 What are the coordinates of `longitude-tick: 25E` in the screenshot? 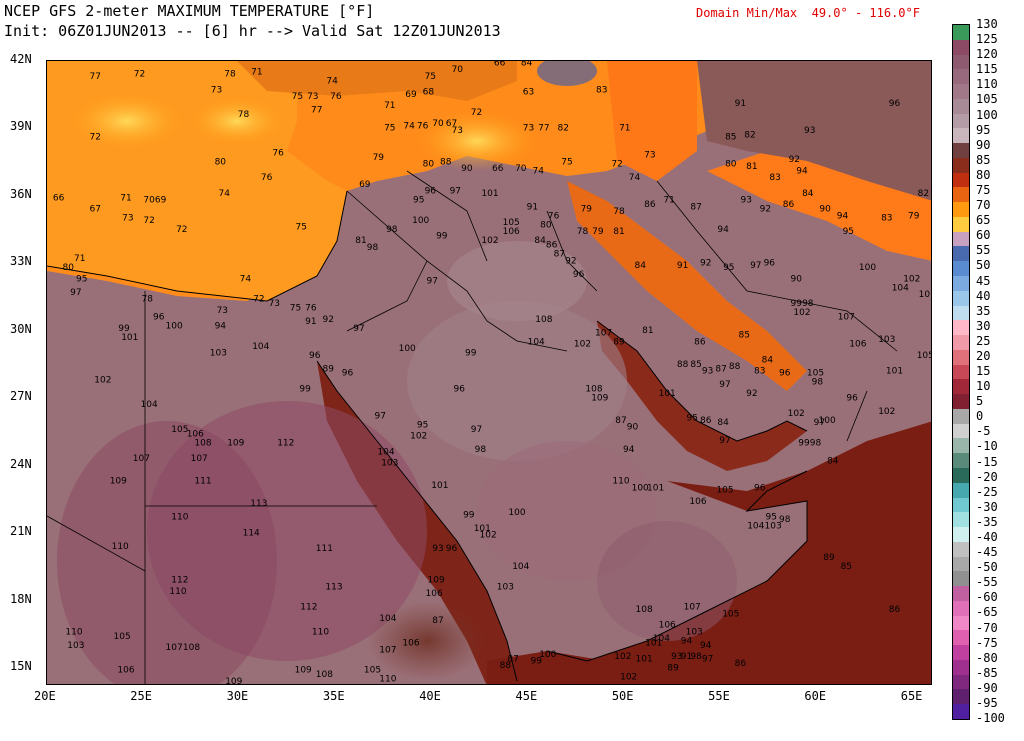 It's located at (141, 696).